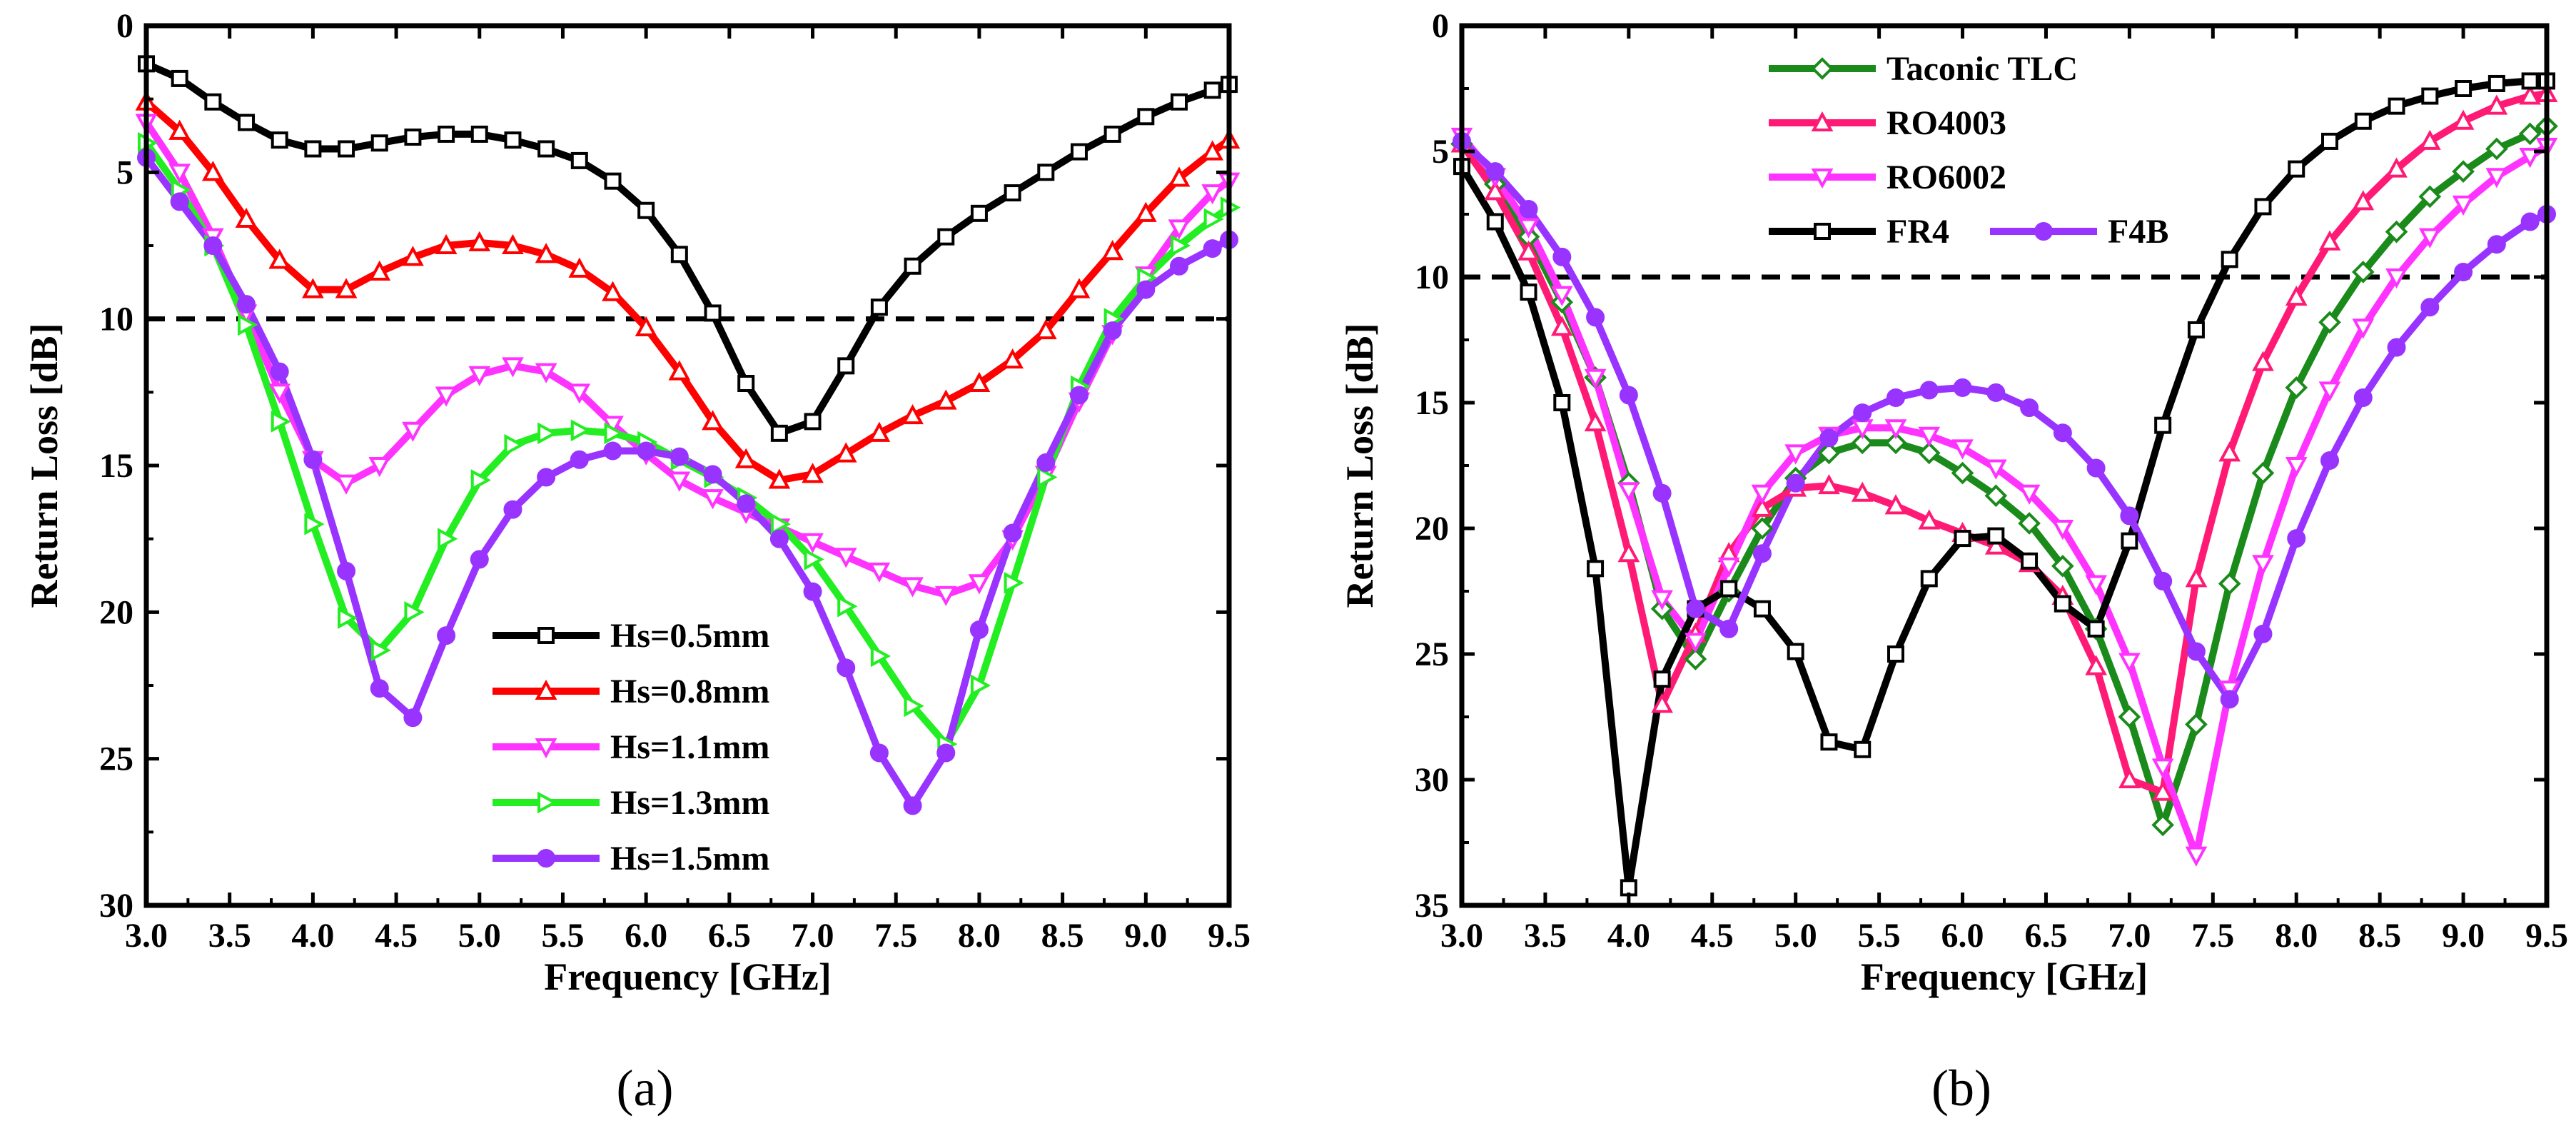 The image size is (2576, 1126). I want to click on y-tick-label: 30, so click(116, 906).